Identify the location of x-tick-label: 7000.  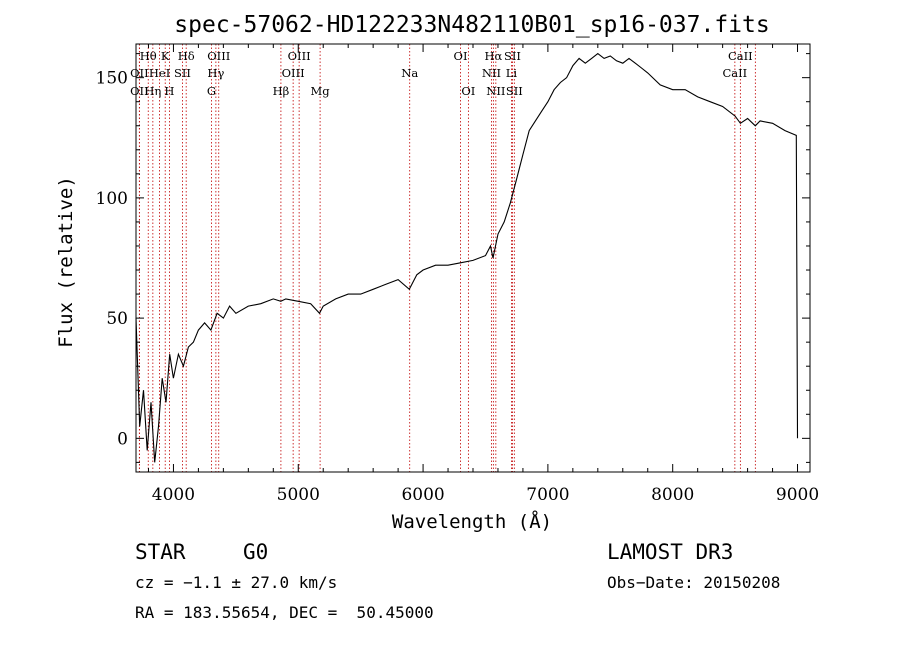
(547, 495).